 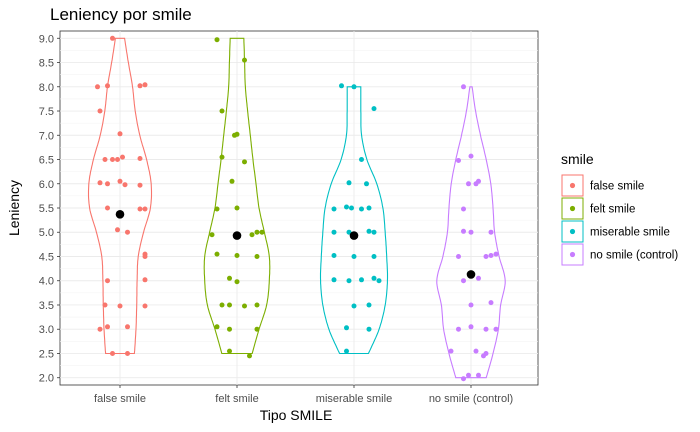 I want to click on y-tick-label: 5.5, so click(x=46, y=209).